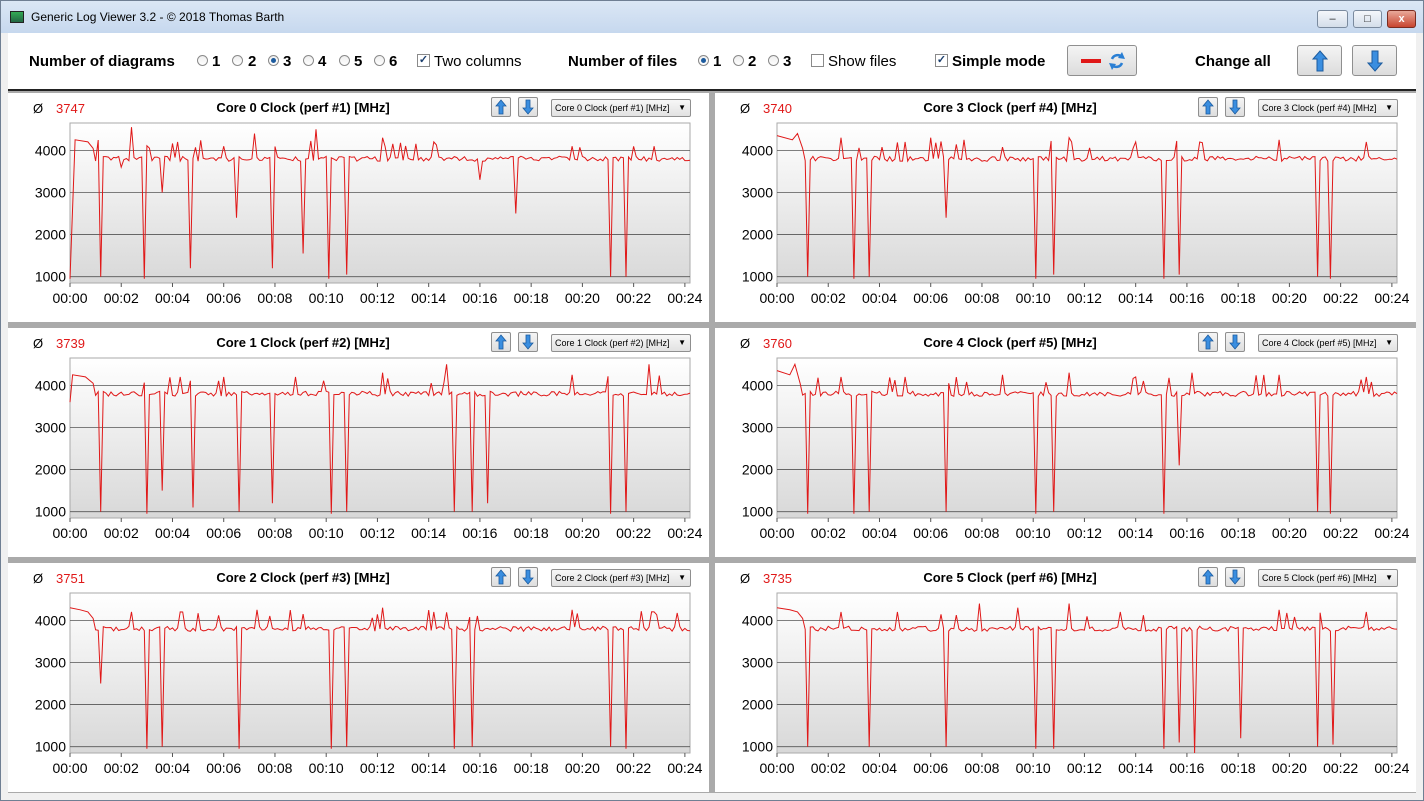 This screenshot has height=801, width=1424. I want to click on number-of-files-label: Number of files, so click(623, 61).